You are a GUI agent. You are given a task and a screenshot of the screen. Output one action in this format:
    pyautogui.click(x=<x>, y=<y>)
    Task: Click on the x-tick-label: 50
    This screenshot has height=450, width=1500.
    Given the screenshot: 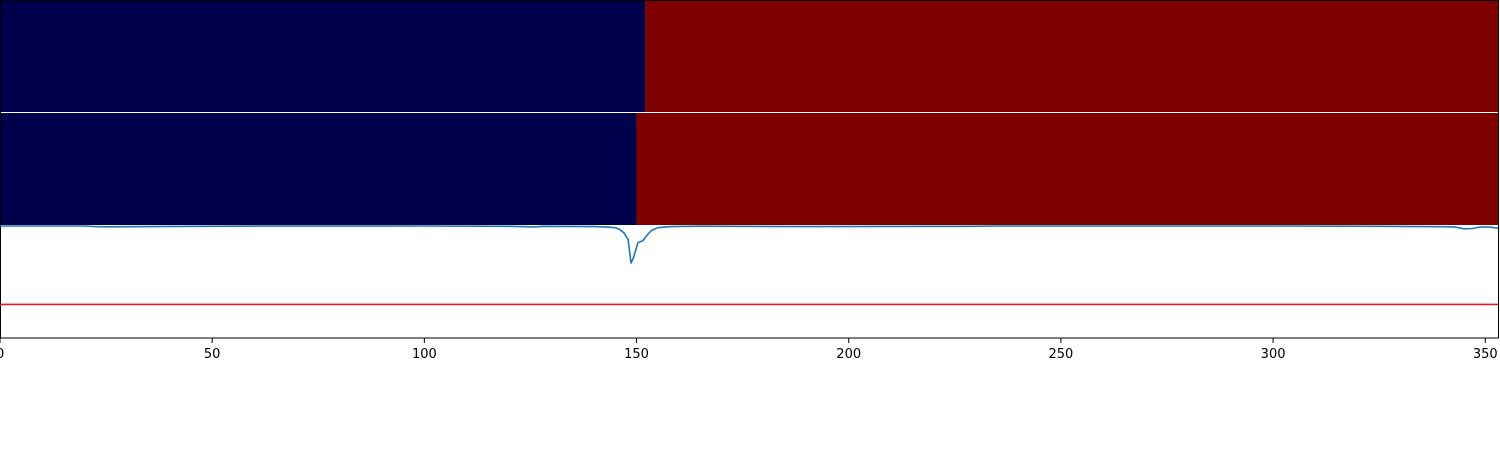 What is the action you would take?
    pyautogui.click(x=212, y=354)
    